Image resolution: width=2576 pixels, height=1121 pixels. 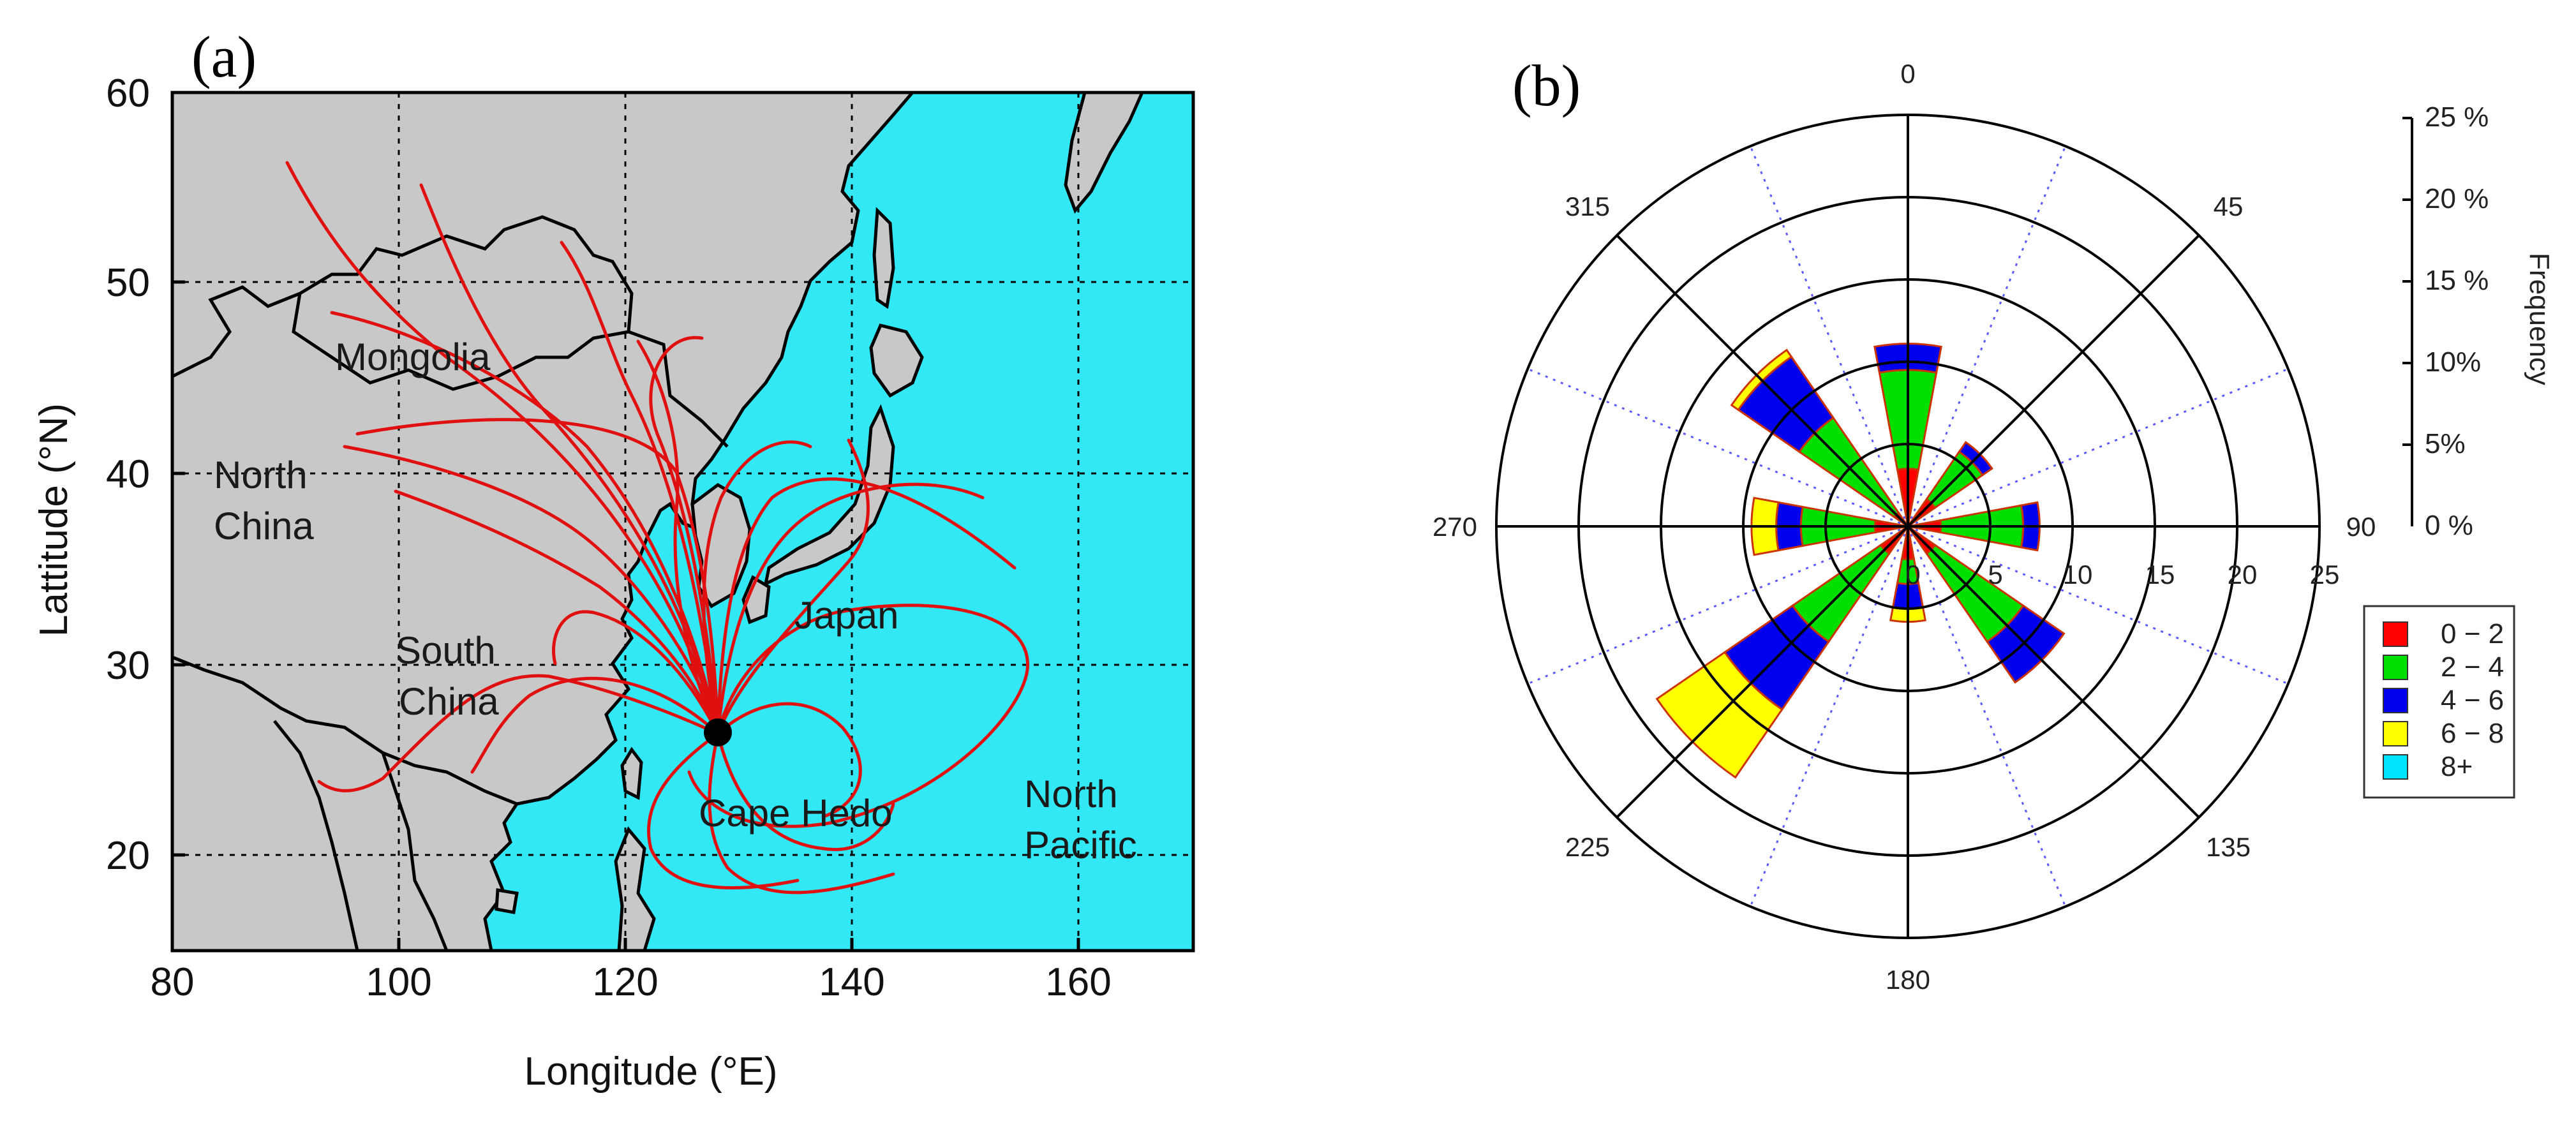 What do you see at coordinates (1455, 527) in the screenshot?
I see `direction-label: 270` at bounding box center [1455, 527].